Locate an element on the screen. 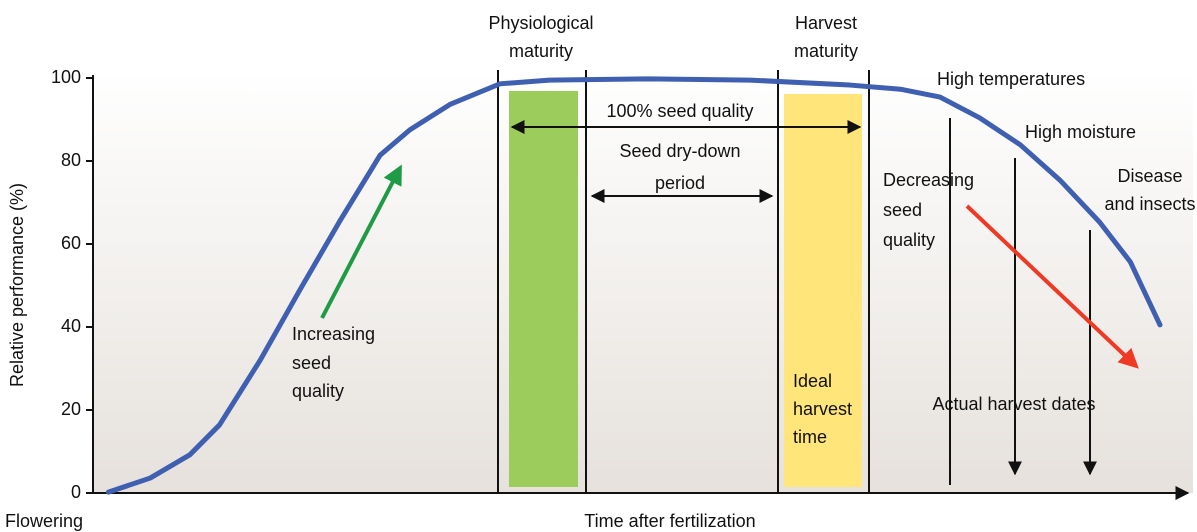  y-tick-label: 20 is located at coordinates (71, 409).